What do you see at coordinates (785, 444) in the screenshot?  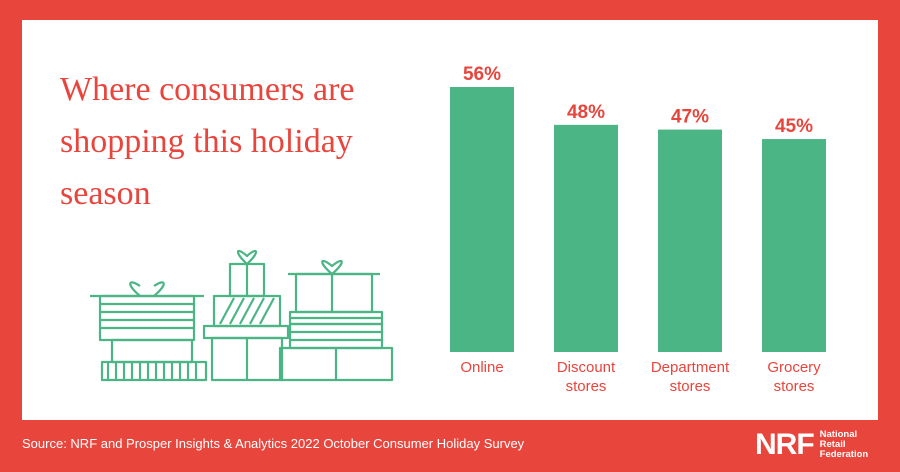 I see `logo-mark: NRF` at bounding box center [785, 444].